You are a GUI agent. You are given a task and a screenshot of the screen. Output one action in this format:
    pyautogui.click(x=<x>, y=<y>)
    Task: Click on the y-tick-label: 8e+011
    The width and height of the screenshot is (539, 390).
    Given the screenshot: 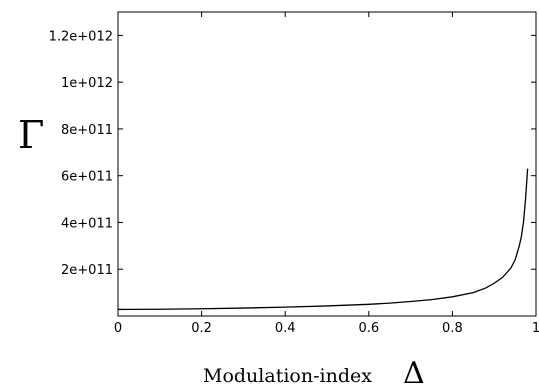 What is the action you would take?
    pyautogui.click(x=87, y=130)
    